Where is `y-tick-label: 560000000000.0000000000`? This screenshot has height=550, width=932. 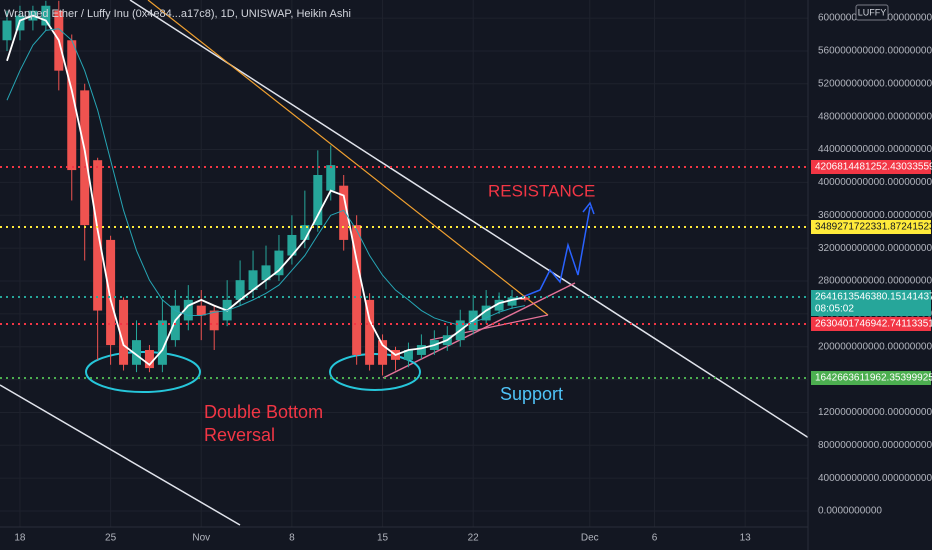 y-tick-label: 560000000000.0000000000 is located at coordinates (875, 51).